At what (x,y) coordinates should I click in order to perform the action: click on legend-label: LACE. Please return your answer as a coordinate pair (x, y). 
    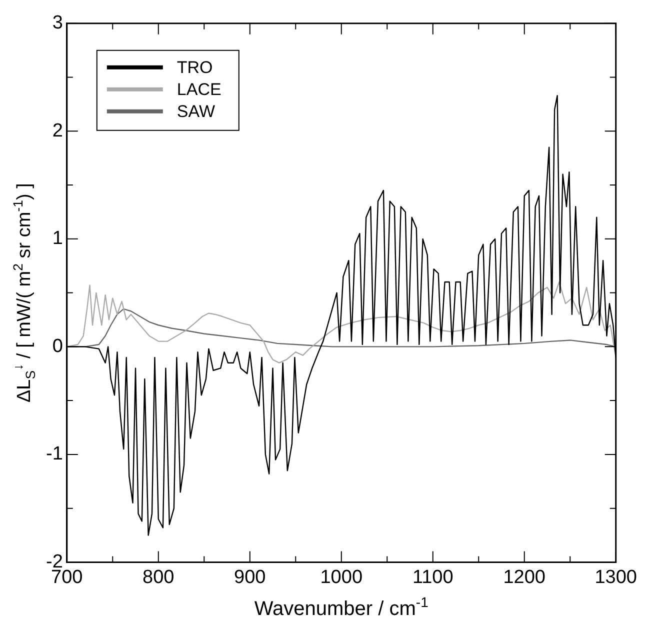
    Looking at the image, I should click on (199, 90).